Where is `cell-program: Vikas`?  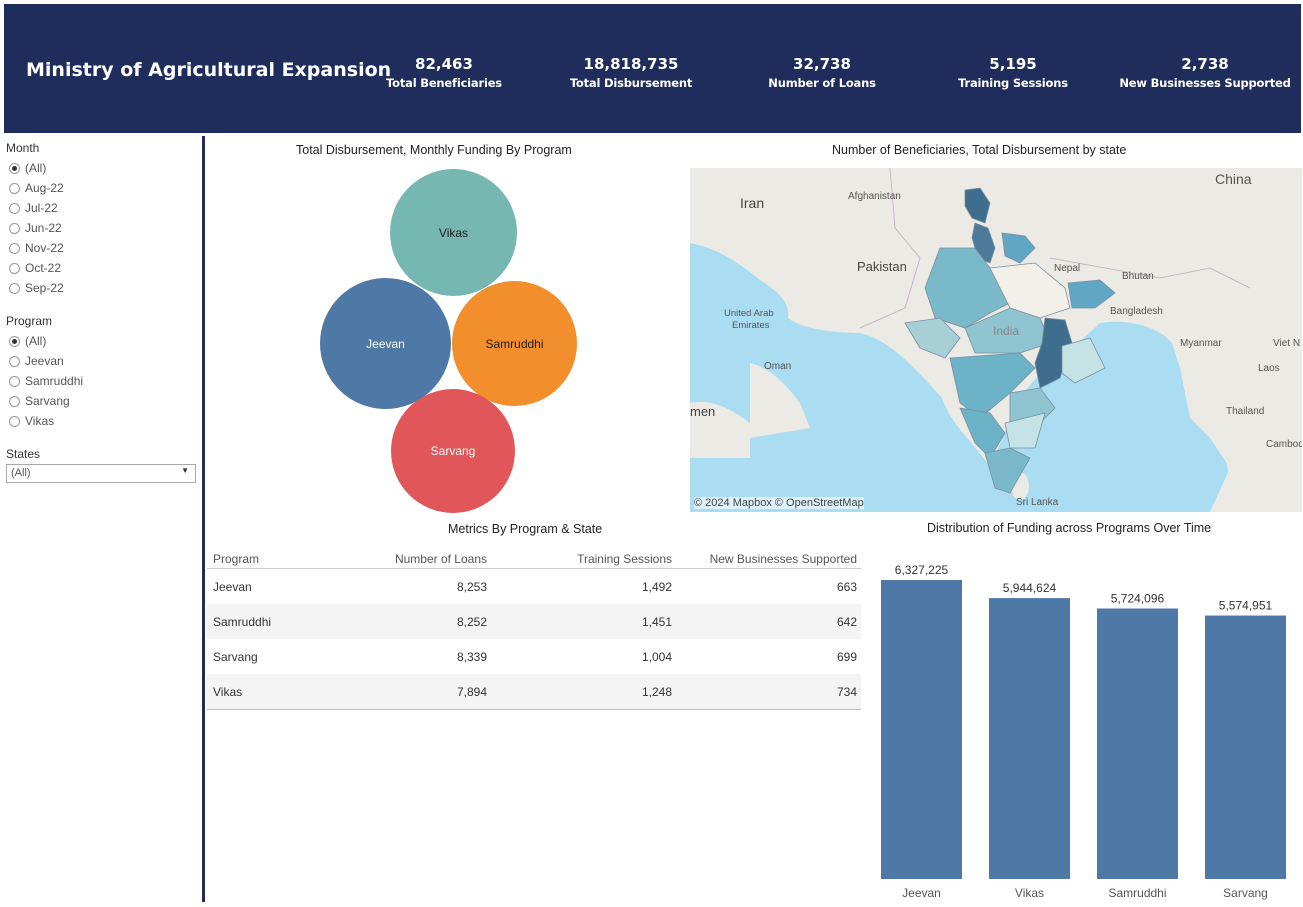 cell-program: Vikas is located at coordinates (228, 691).